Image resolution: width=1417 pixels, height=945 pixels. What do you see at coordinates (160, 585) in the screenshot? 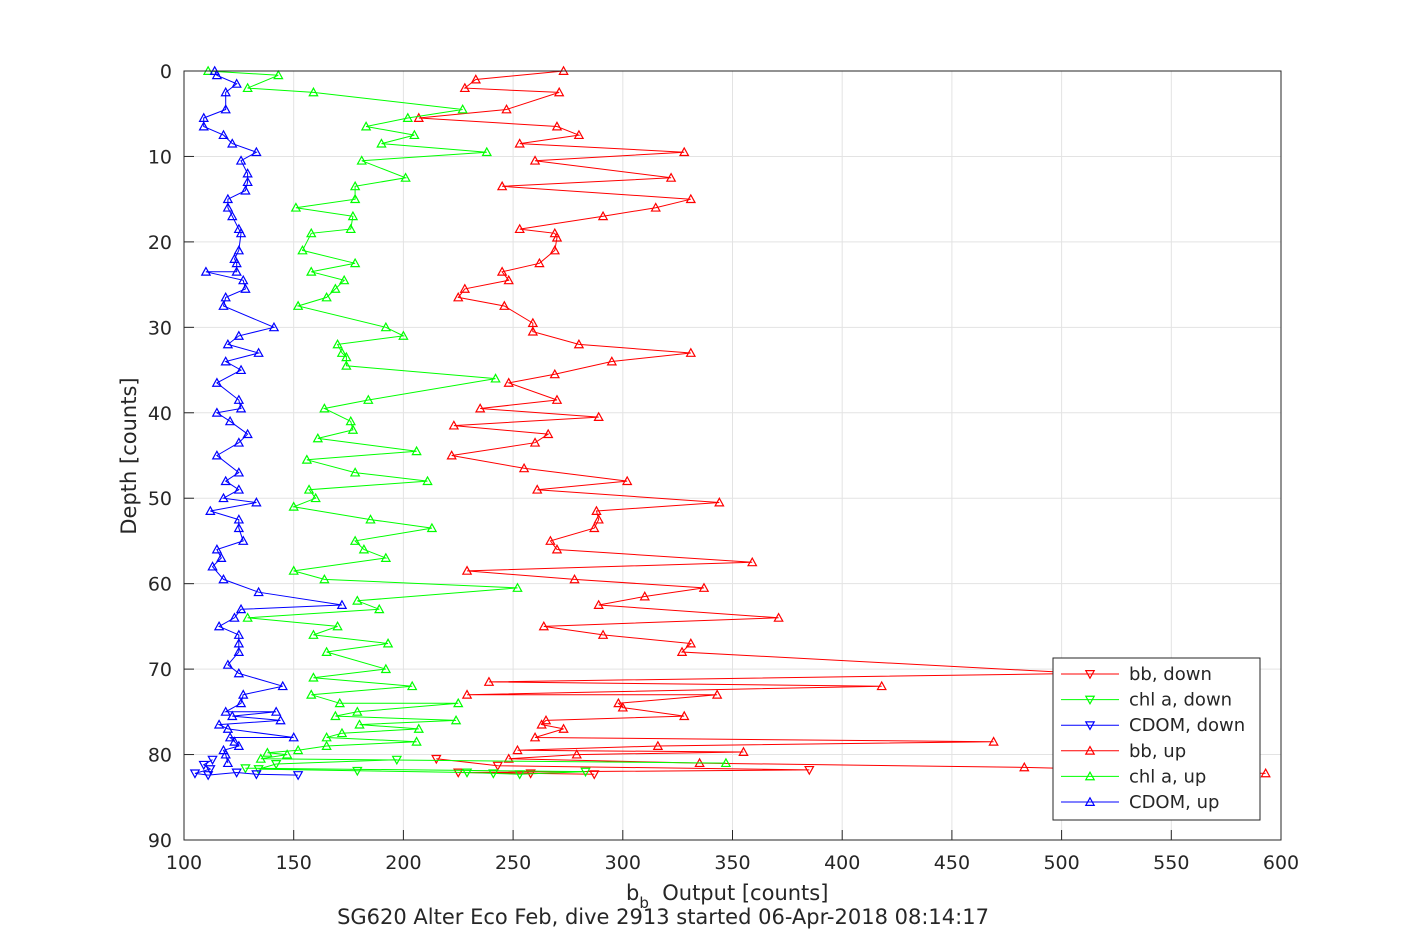
I see `y-tick-label: 60` at bounding box center [160, 585].